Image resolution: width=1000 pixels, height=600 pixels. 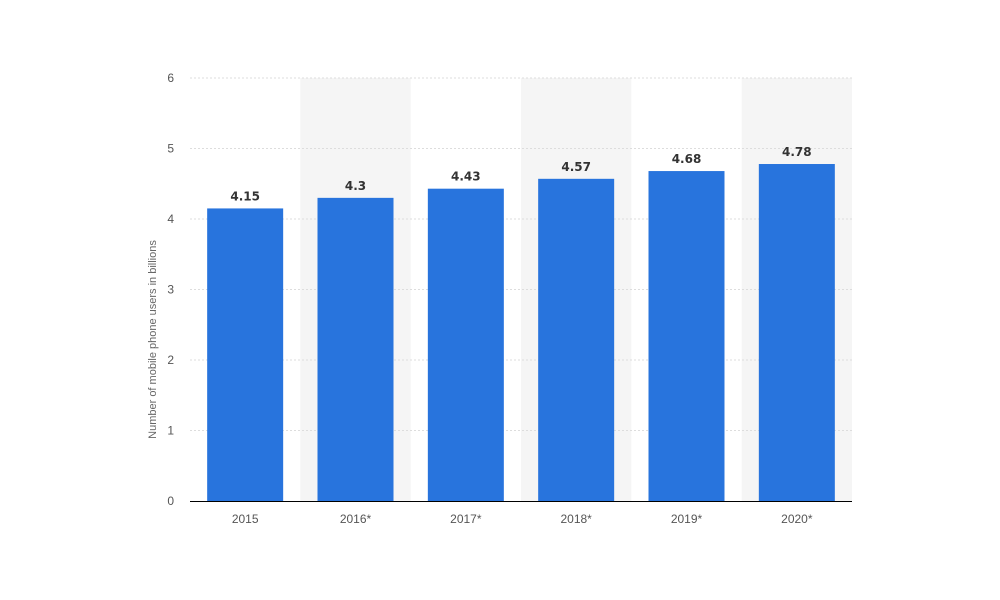 What do you see at coordinates (245, 519) in the screenshot?
I see `x-tick-label: 2015` at bounding box center [245, 519].